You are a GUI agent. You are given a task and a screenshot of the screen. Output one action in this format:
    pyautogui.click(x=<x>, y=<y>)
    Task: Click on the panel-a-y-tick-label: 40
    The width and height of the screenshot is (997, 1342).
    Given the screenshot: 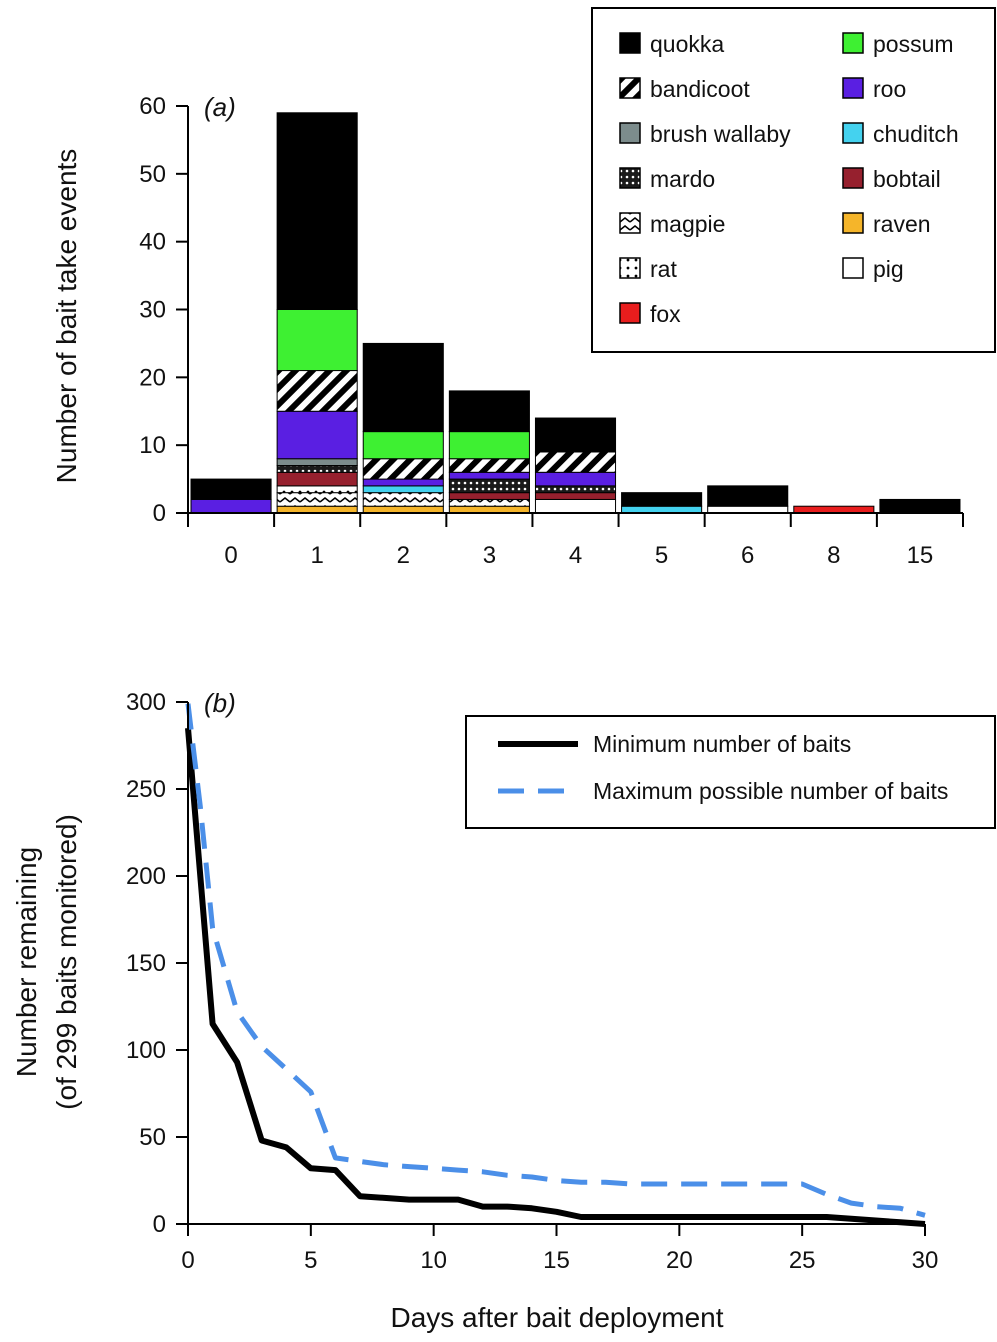 What is the action you would take?
    pyautogui.click(x=152, y=242)
    